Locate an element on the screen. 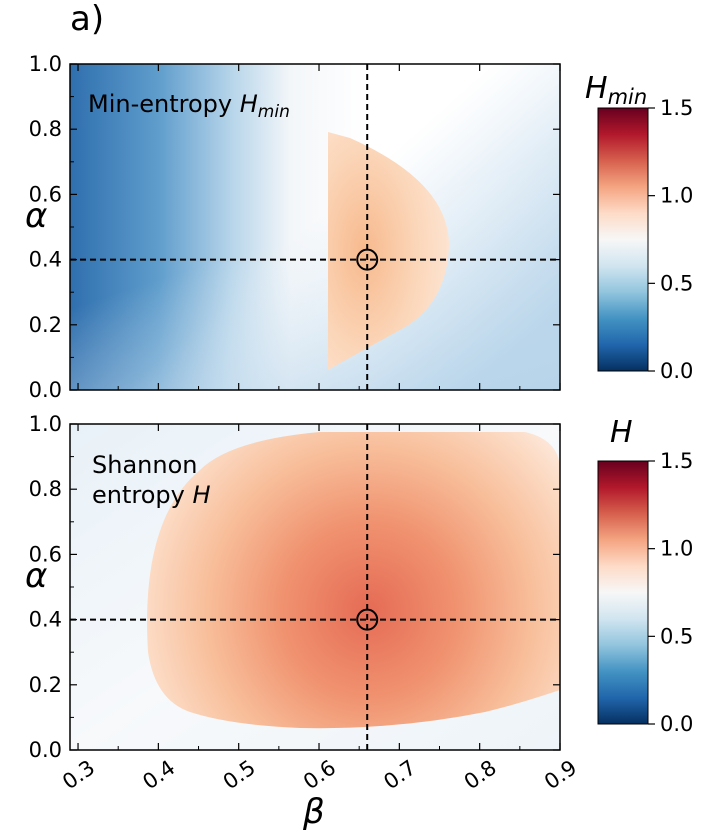  bottom-ytick-label: 0.0 is located at coordinates (45, 750).